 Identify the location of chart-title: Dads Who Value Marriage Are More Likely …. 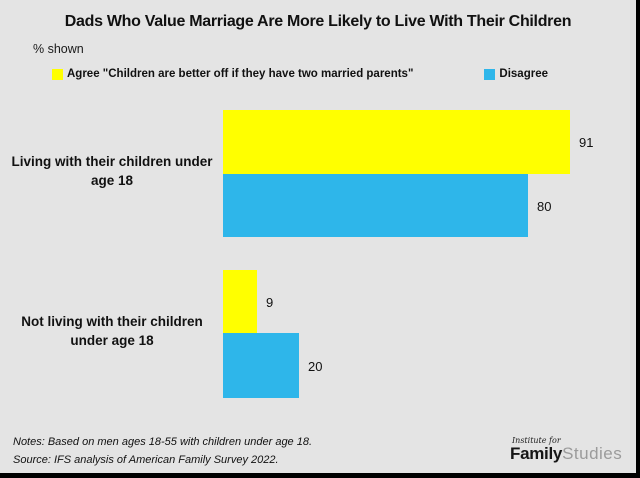
(318, 21).